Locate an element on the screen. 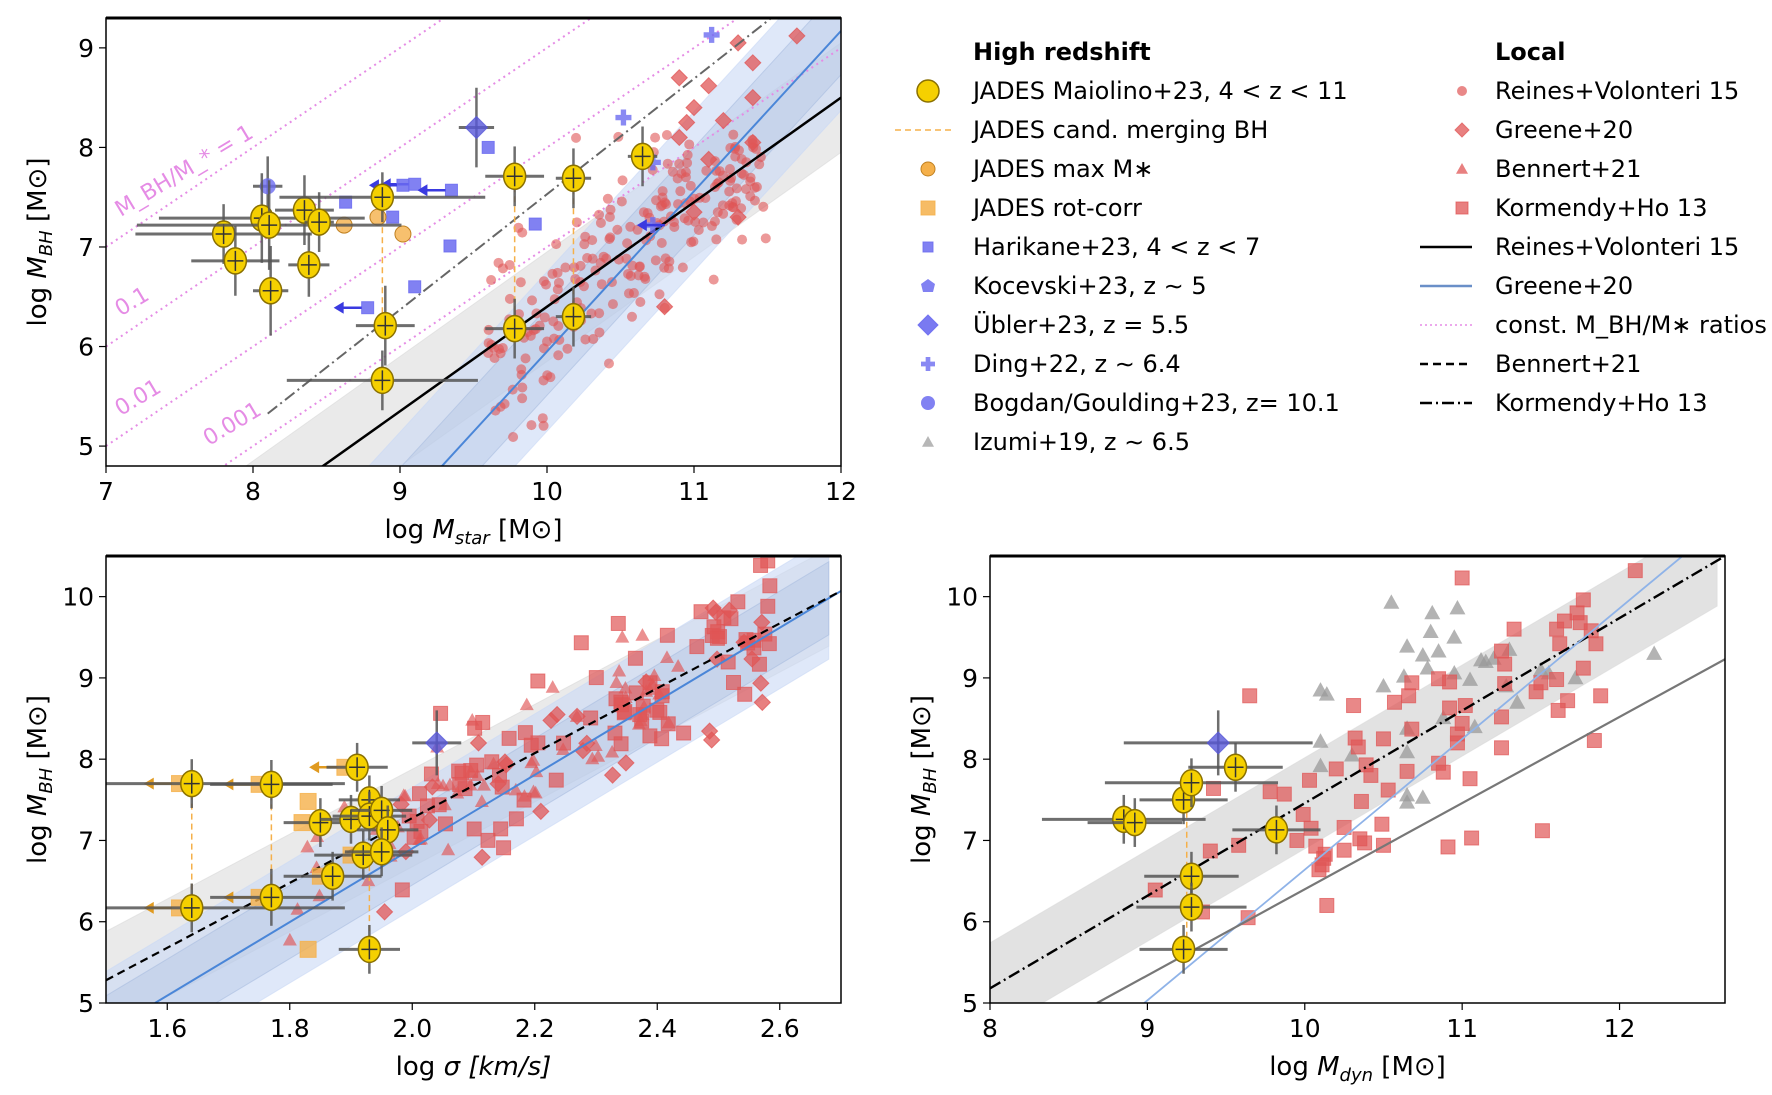 The width and height of the screenshot is (1772, 1095). harikane-upper-limit-head is located at coordinates (338, 307).